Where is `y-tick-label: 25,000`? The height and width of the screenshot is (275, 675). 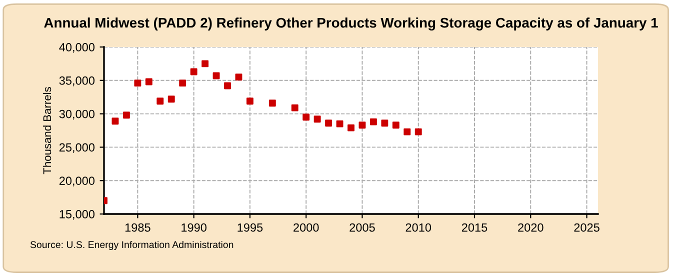 y-tick-label: 25,000 is located at coordinates (77, 148).